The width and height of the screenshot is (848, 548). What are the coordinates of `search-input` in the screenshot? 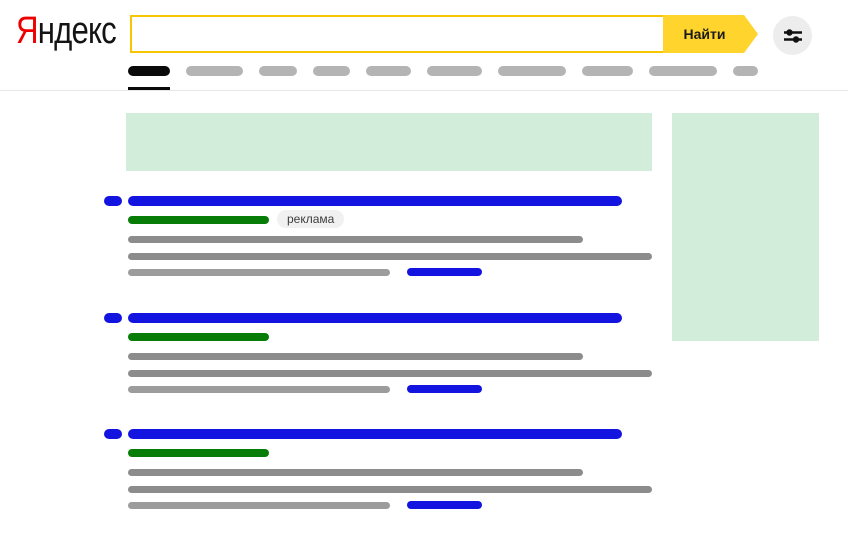 It's located at (397, 34).